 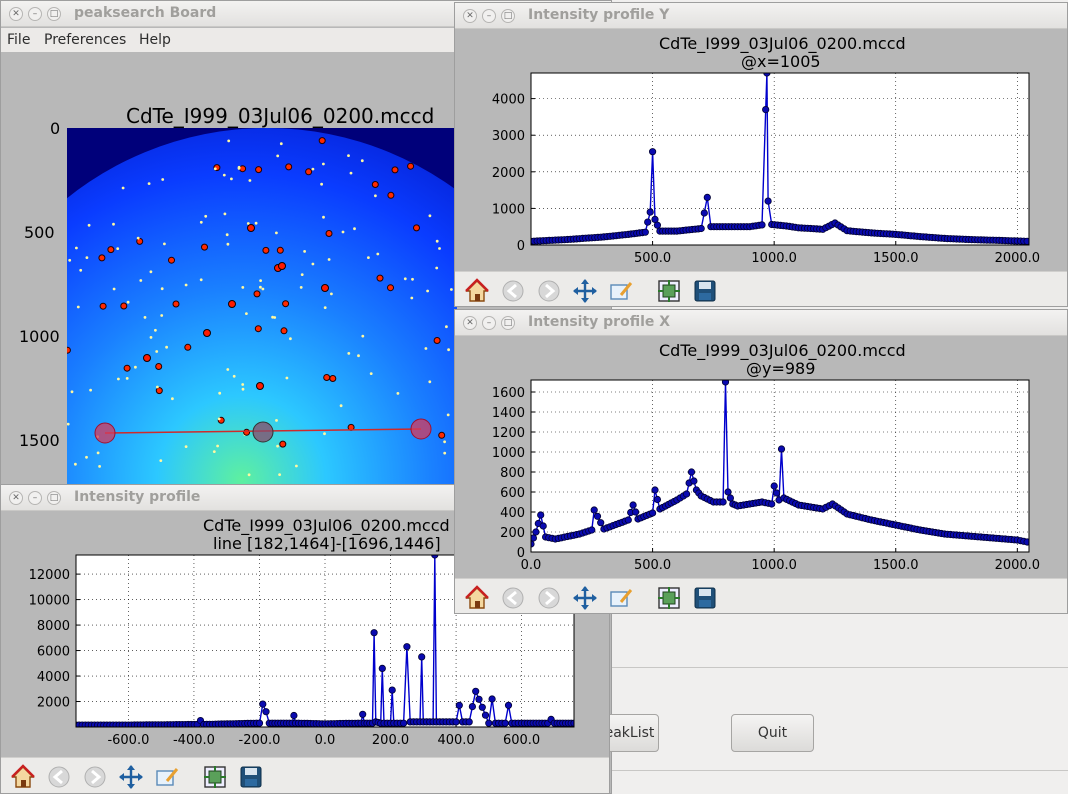 What do you see at coordinates (652, 565) in the screenshot?
I see `x-tick-label: 500.0` at bounding box center [652, 565].